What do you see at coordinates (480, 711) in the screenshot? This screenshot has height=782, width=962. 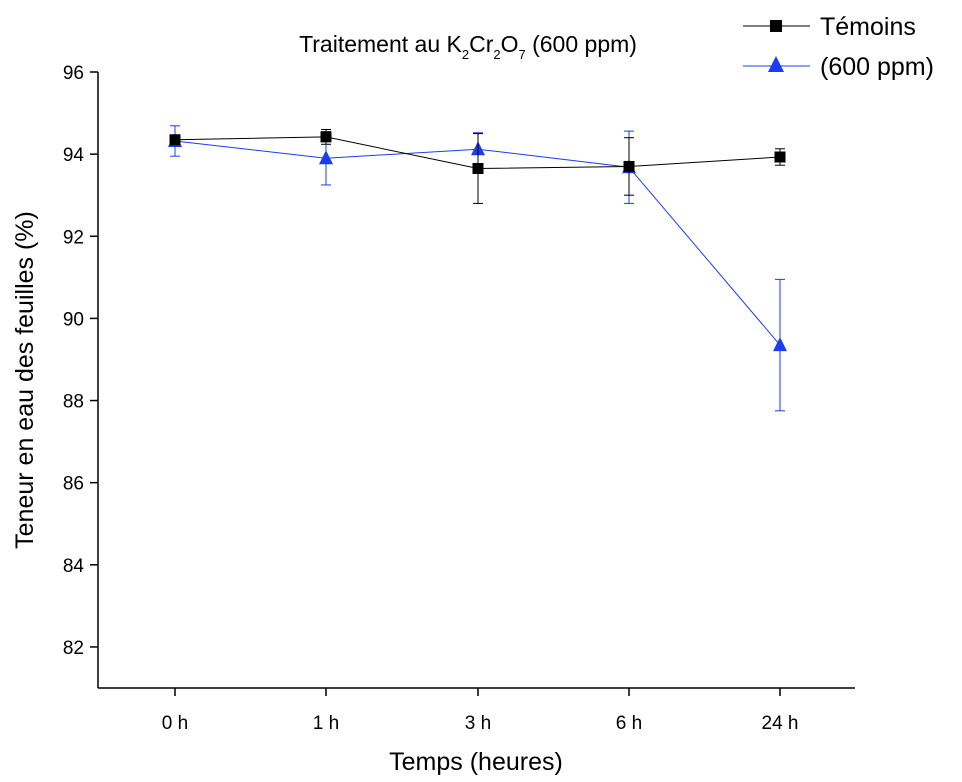 I see `x-ticks: 0 h 1 h 3 h 6 h 24 h` at bounding box center [480, 711].